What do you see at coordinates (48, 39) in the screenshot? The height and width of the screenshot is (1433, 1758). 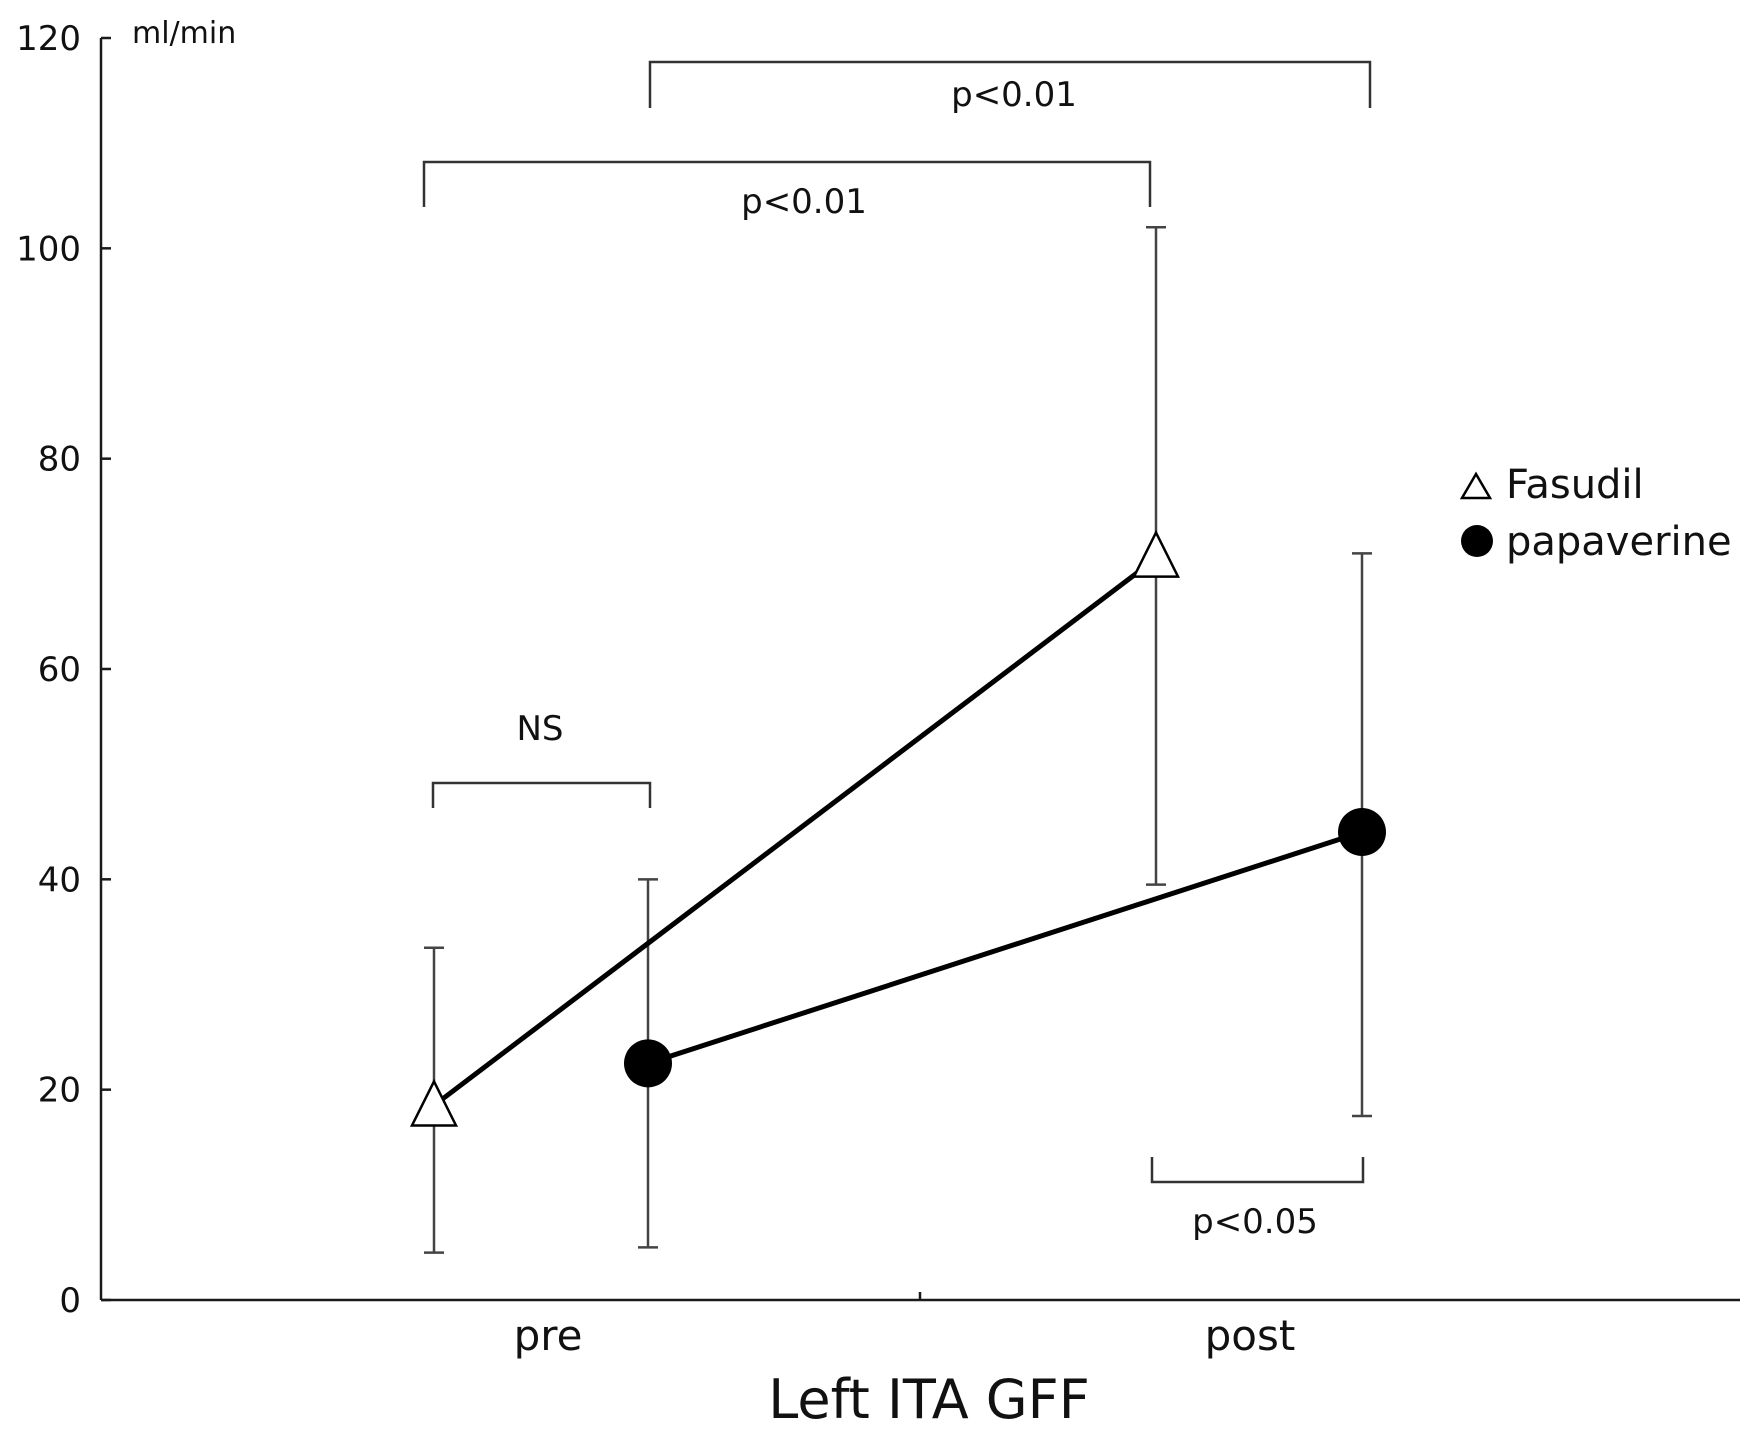 I see `y-tick-label: 120` at bounding box center [48, 39].